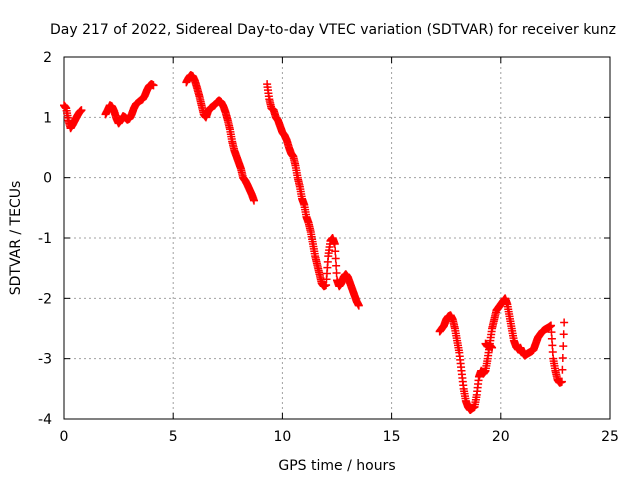 The image size is (640, 485). I want to click on y-tick-label: 2, so click(47, 58).